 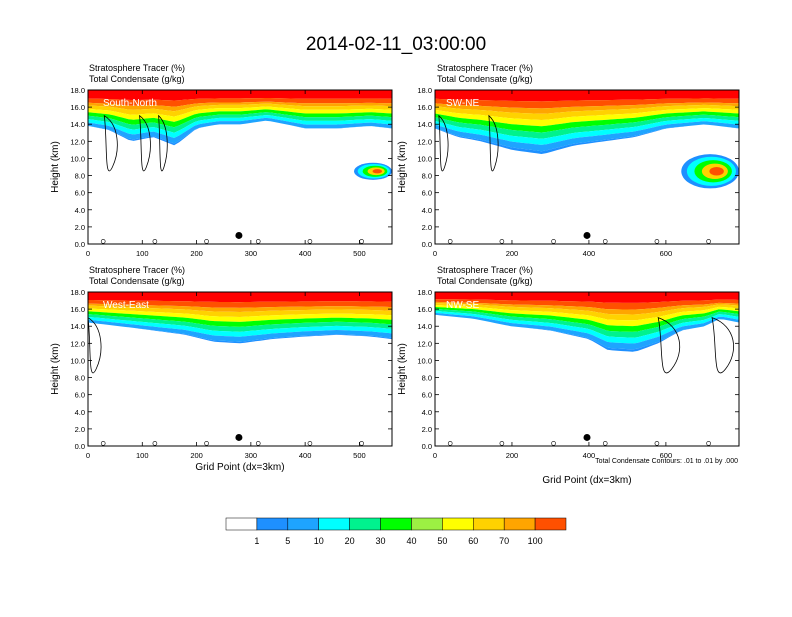 What do you see at coordinates (402, 369) in the screenshot?
I see `y-axis-label: Height (km)` at bounding box center [402, 369].